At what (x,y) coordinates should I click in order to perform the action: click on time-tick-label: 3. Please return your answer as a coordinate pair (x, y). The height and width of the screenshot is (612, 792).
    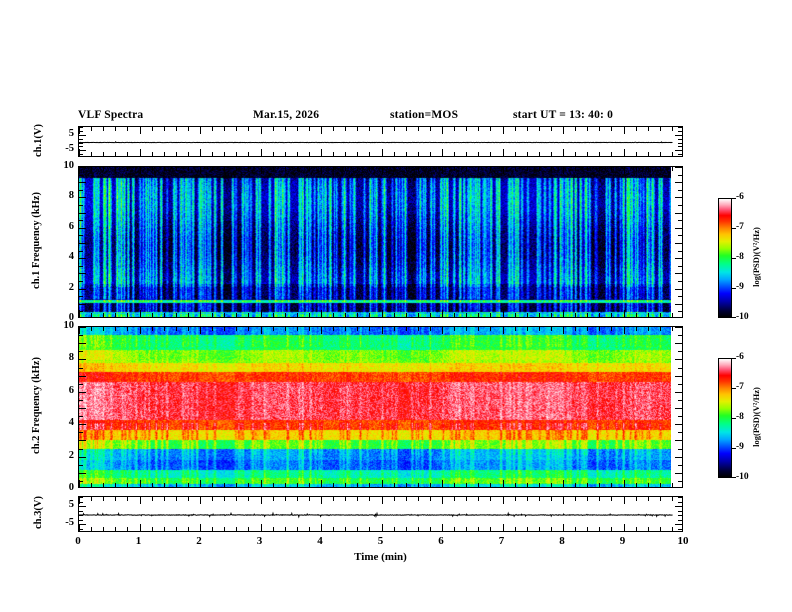
    Looking at the image, I should click on (259, 541).